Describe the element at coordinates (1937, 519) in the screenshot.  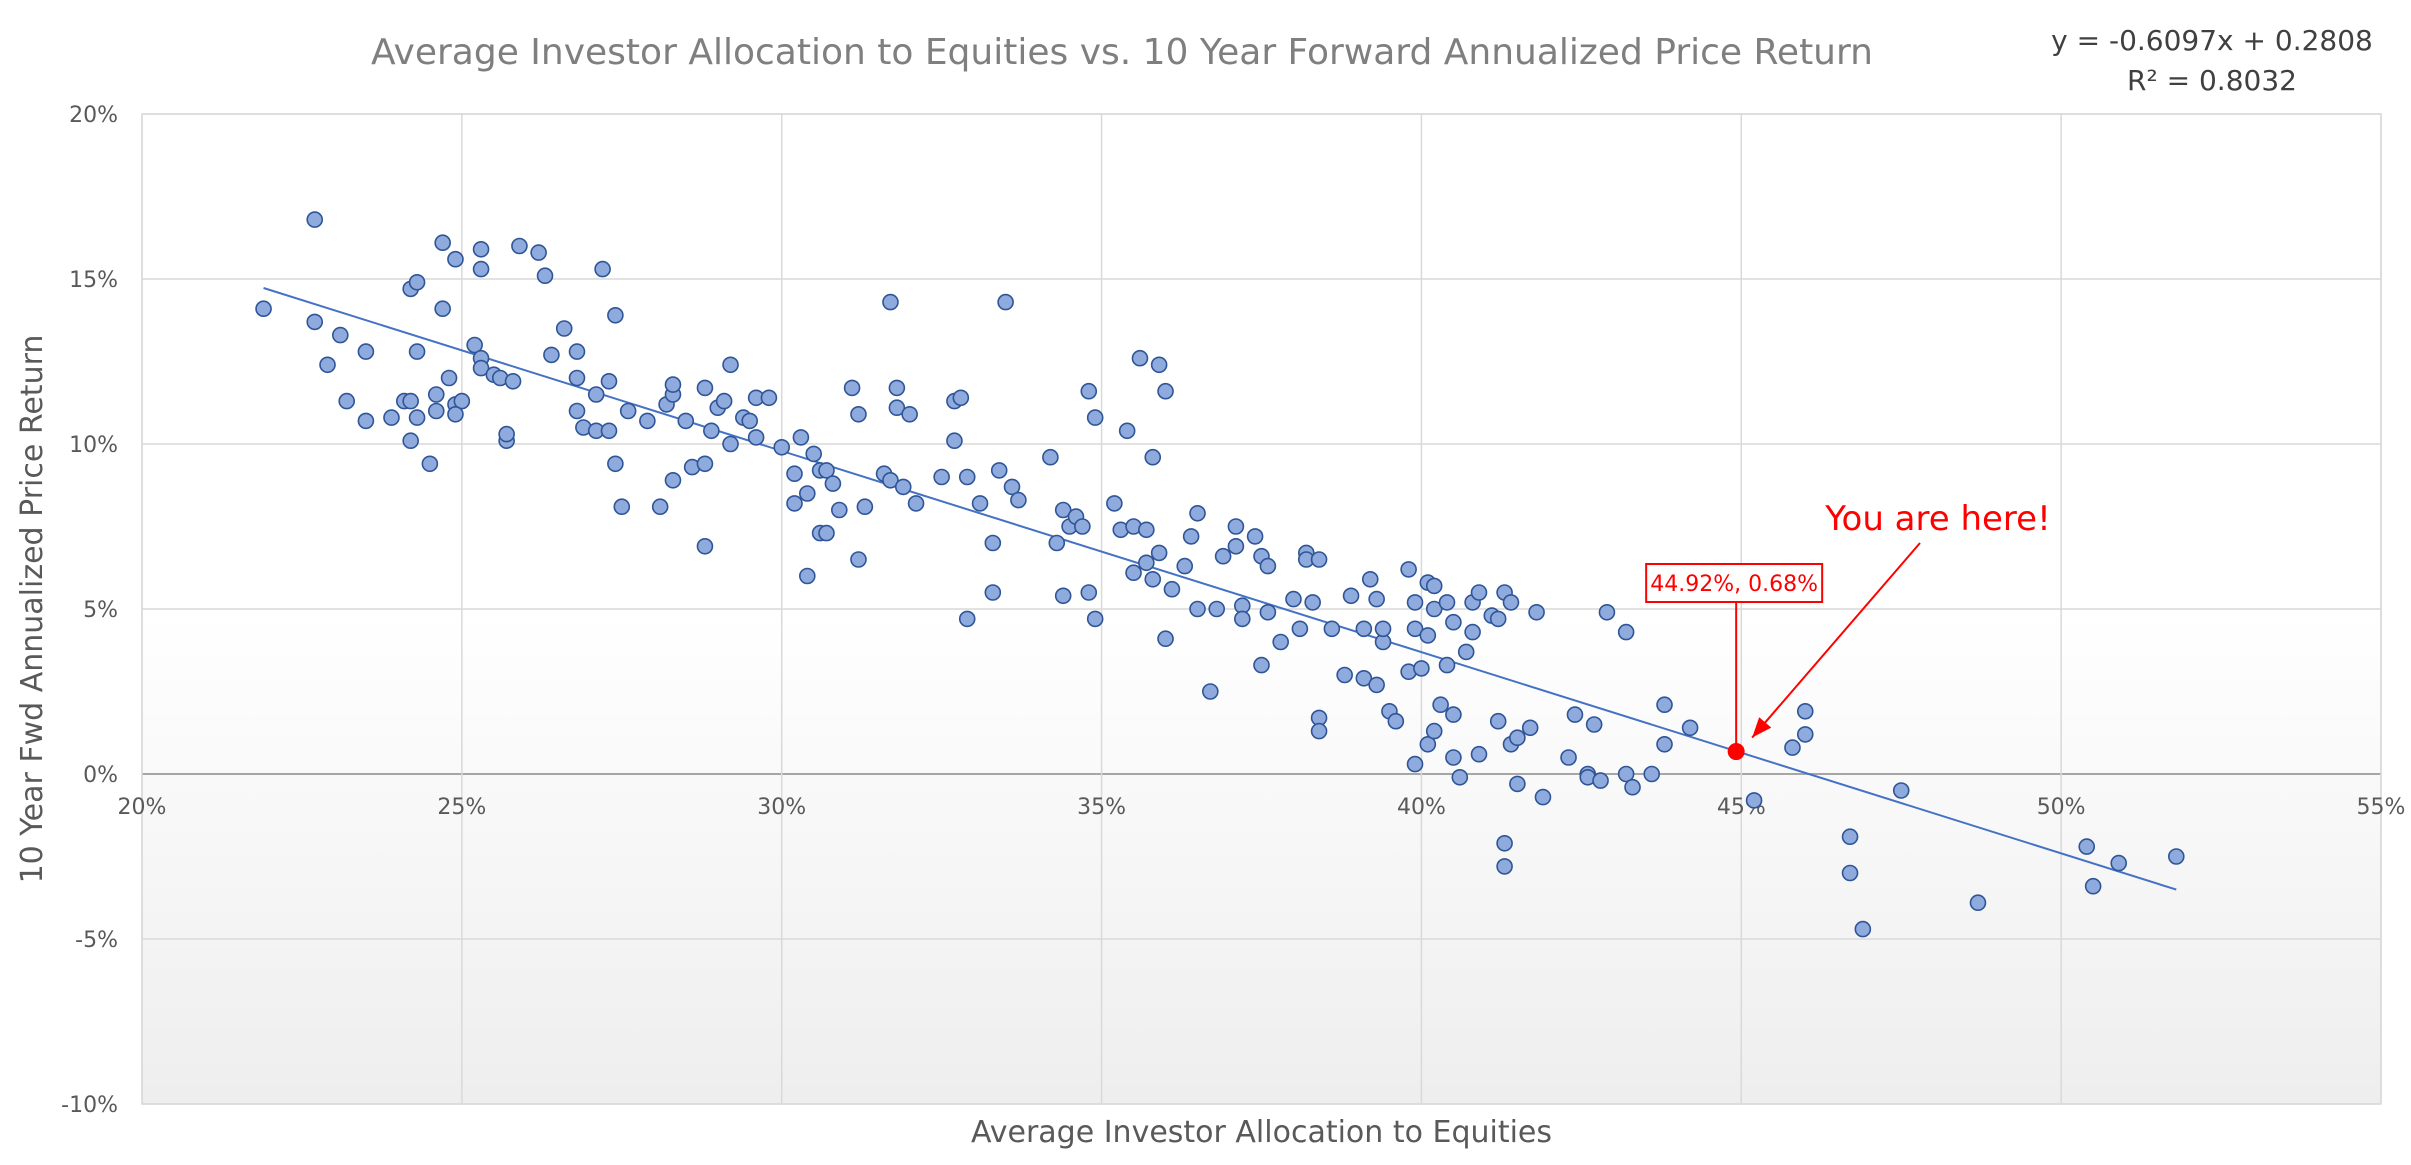
I see `you-are-here-note: You are here!` at that location.